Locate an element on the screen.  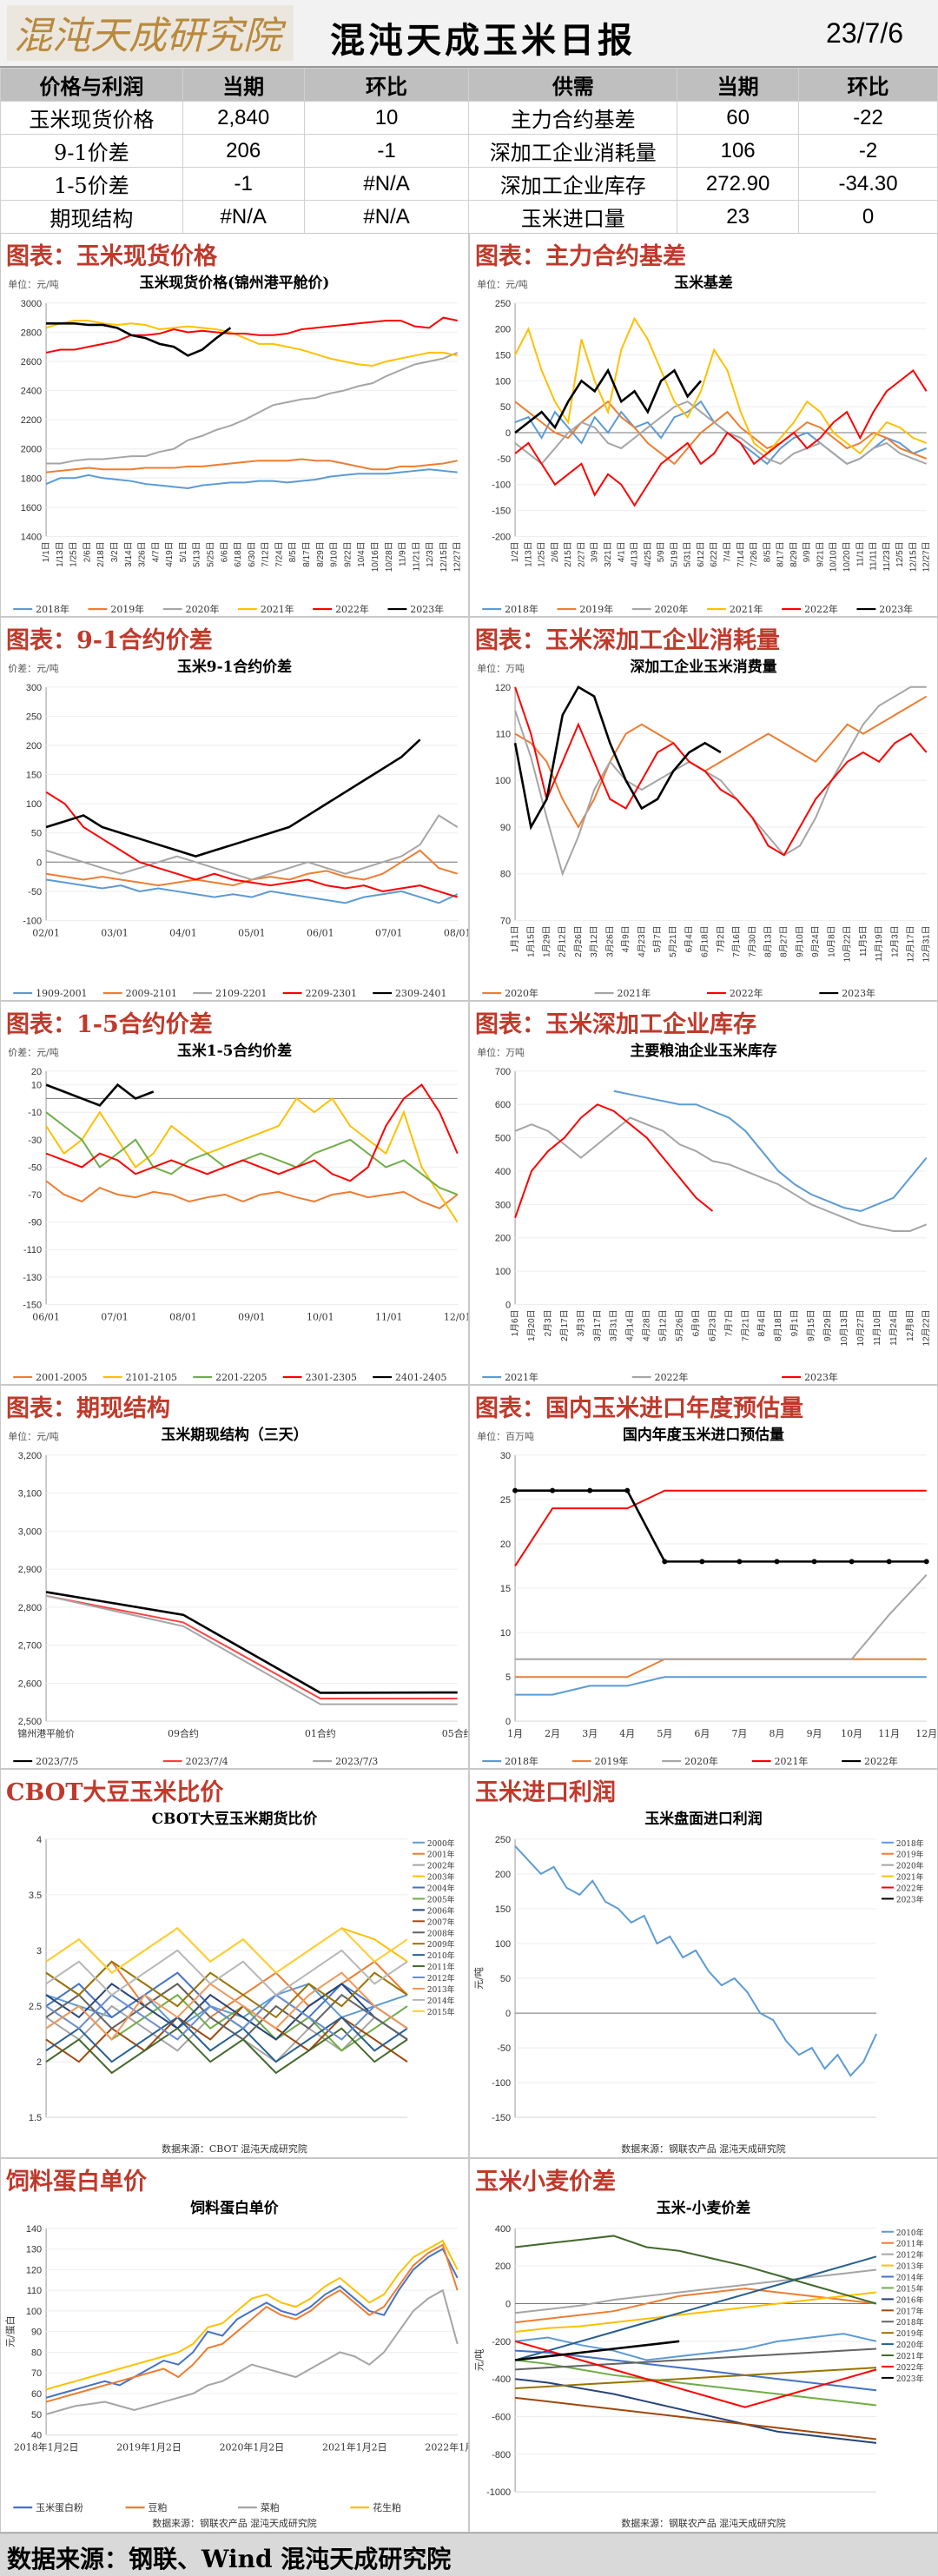
x-tick-label: 04/01 is located at coordinates (183, 932).